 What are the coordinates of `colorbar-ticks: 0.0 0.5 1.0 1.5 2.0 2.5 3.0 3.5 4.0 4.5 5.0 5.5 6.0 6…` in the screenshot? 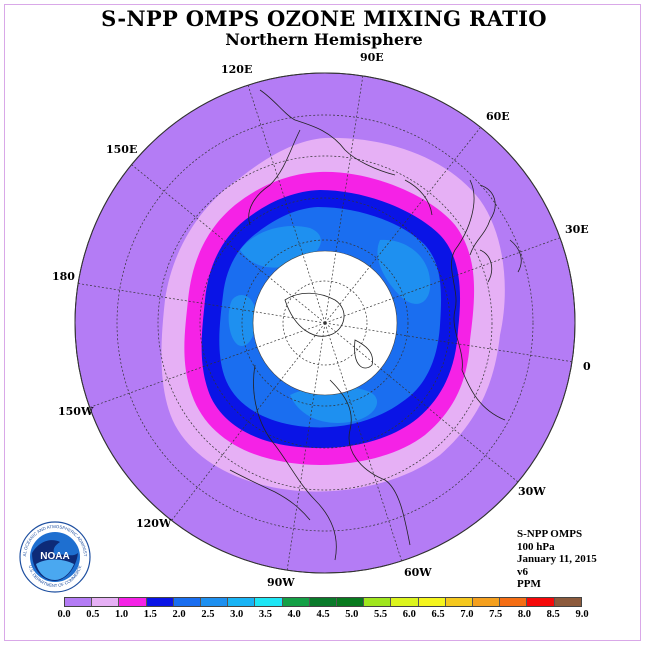 It's located at (322, 616).